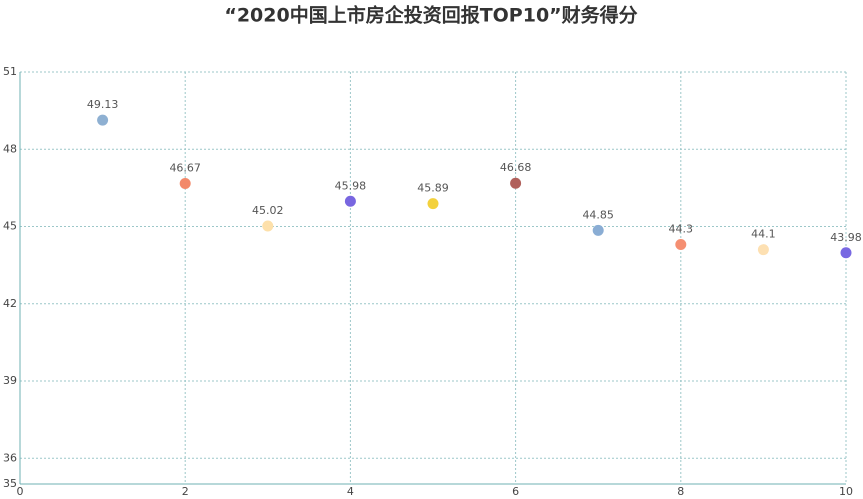 This screenshot has width=863, height=499. I want to click on x-tick-label: 2, so click(185, 491).